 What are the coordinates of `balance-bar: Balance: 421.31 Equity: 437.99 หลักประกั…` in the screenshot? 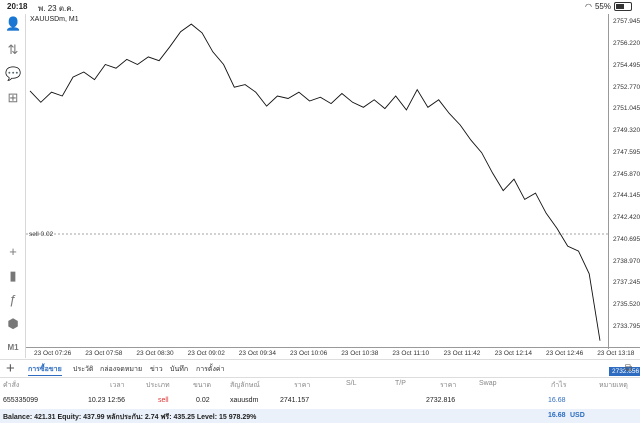 It's located at (320, 416).